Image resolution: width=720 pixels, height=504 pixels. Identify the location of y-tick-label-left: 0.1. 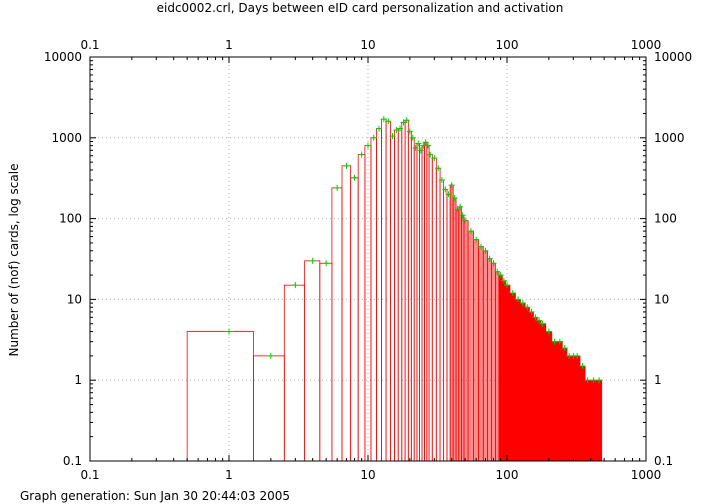
(72, 461).